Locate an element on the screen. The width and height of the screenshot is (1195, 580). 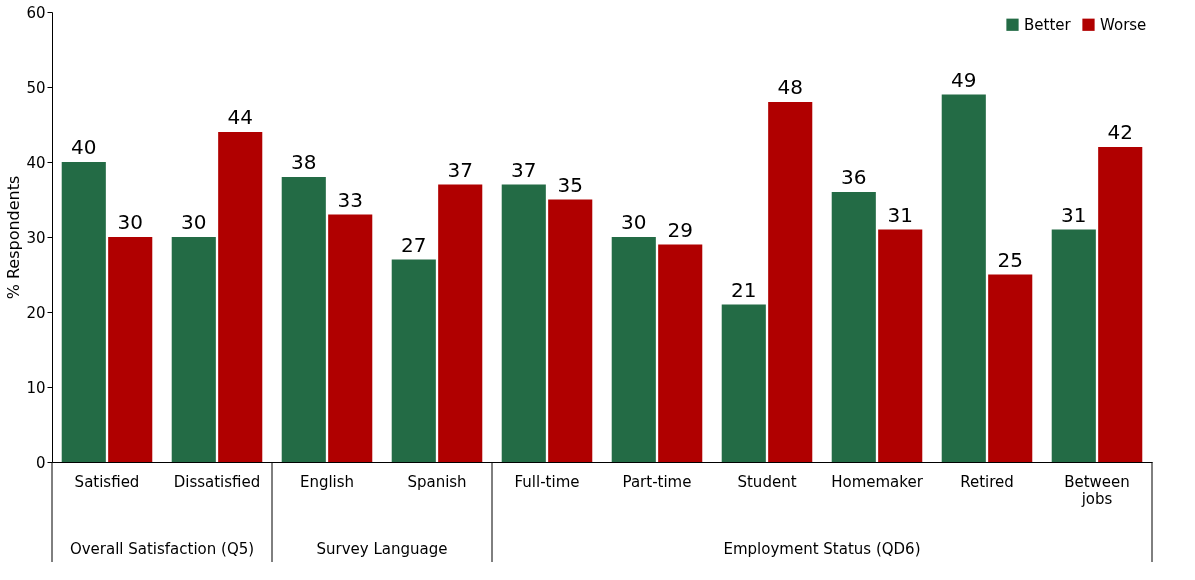
text: Survey Language is located at coordinates (382, 549).